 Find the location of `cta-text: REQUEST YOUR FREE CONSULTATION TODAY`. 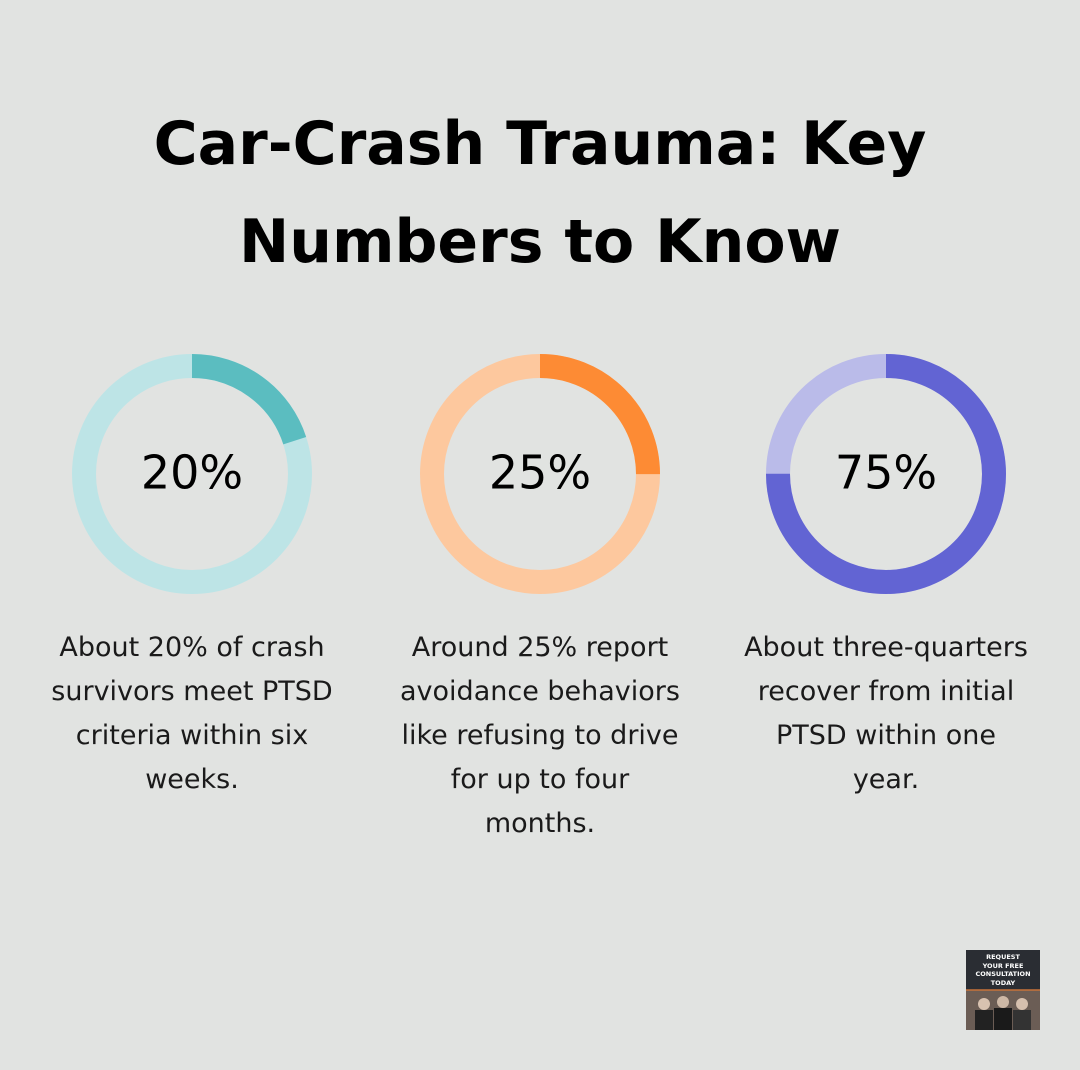

cta-text: REQUEST YOUR FREE CONSULTATION TODAY is located at coordinates (1003, 970).